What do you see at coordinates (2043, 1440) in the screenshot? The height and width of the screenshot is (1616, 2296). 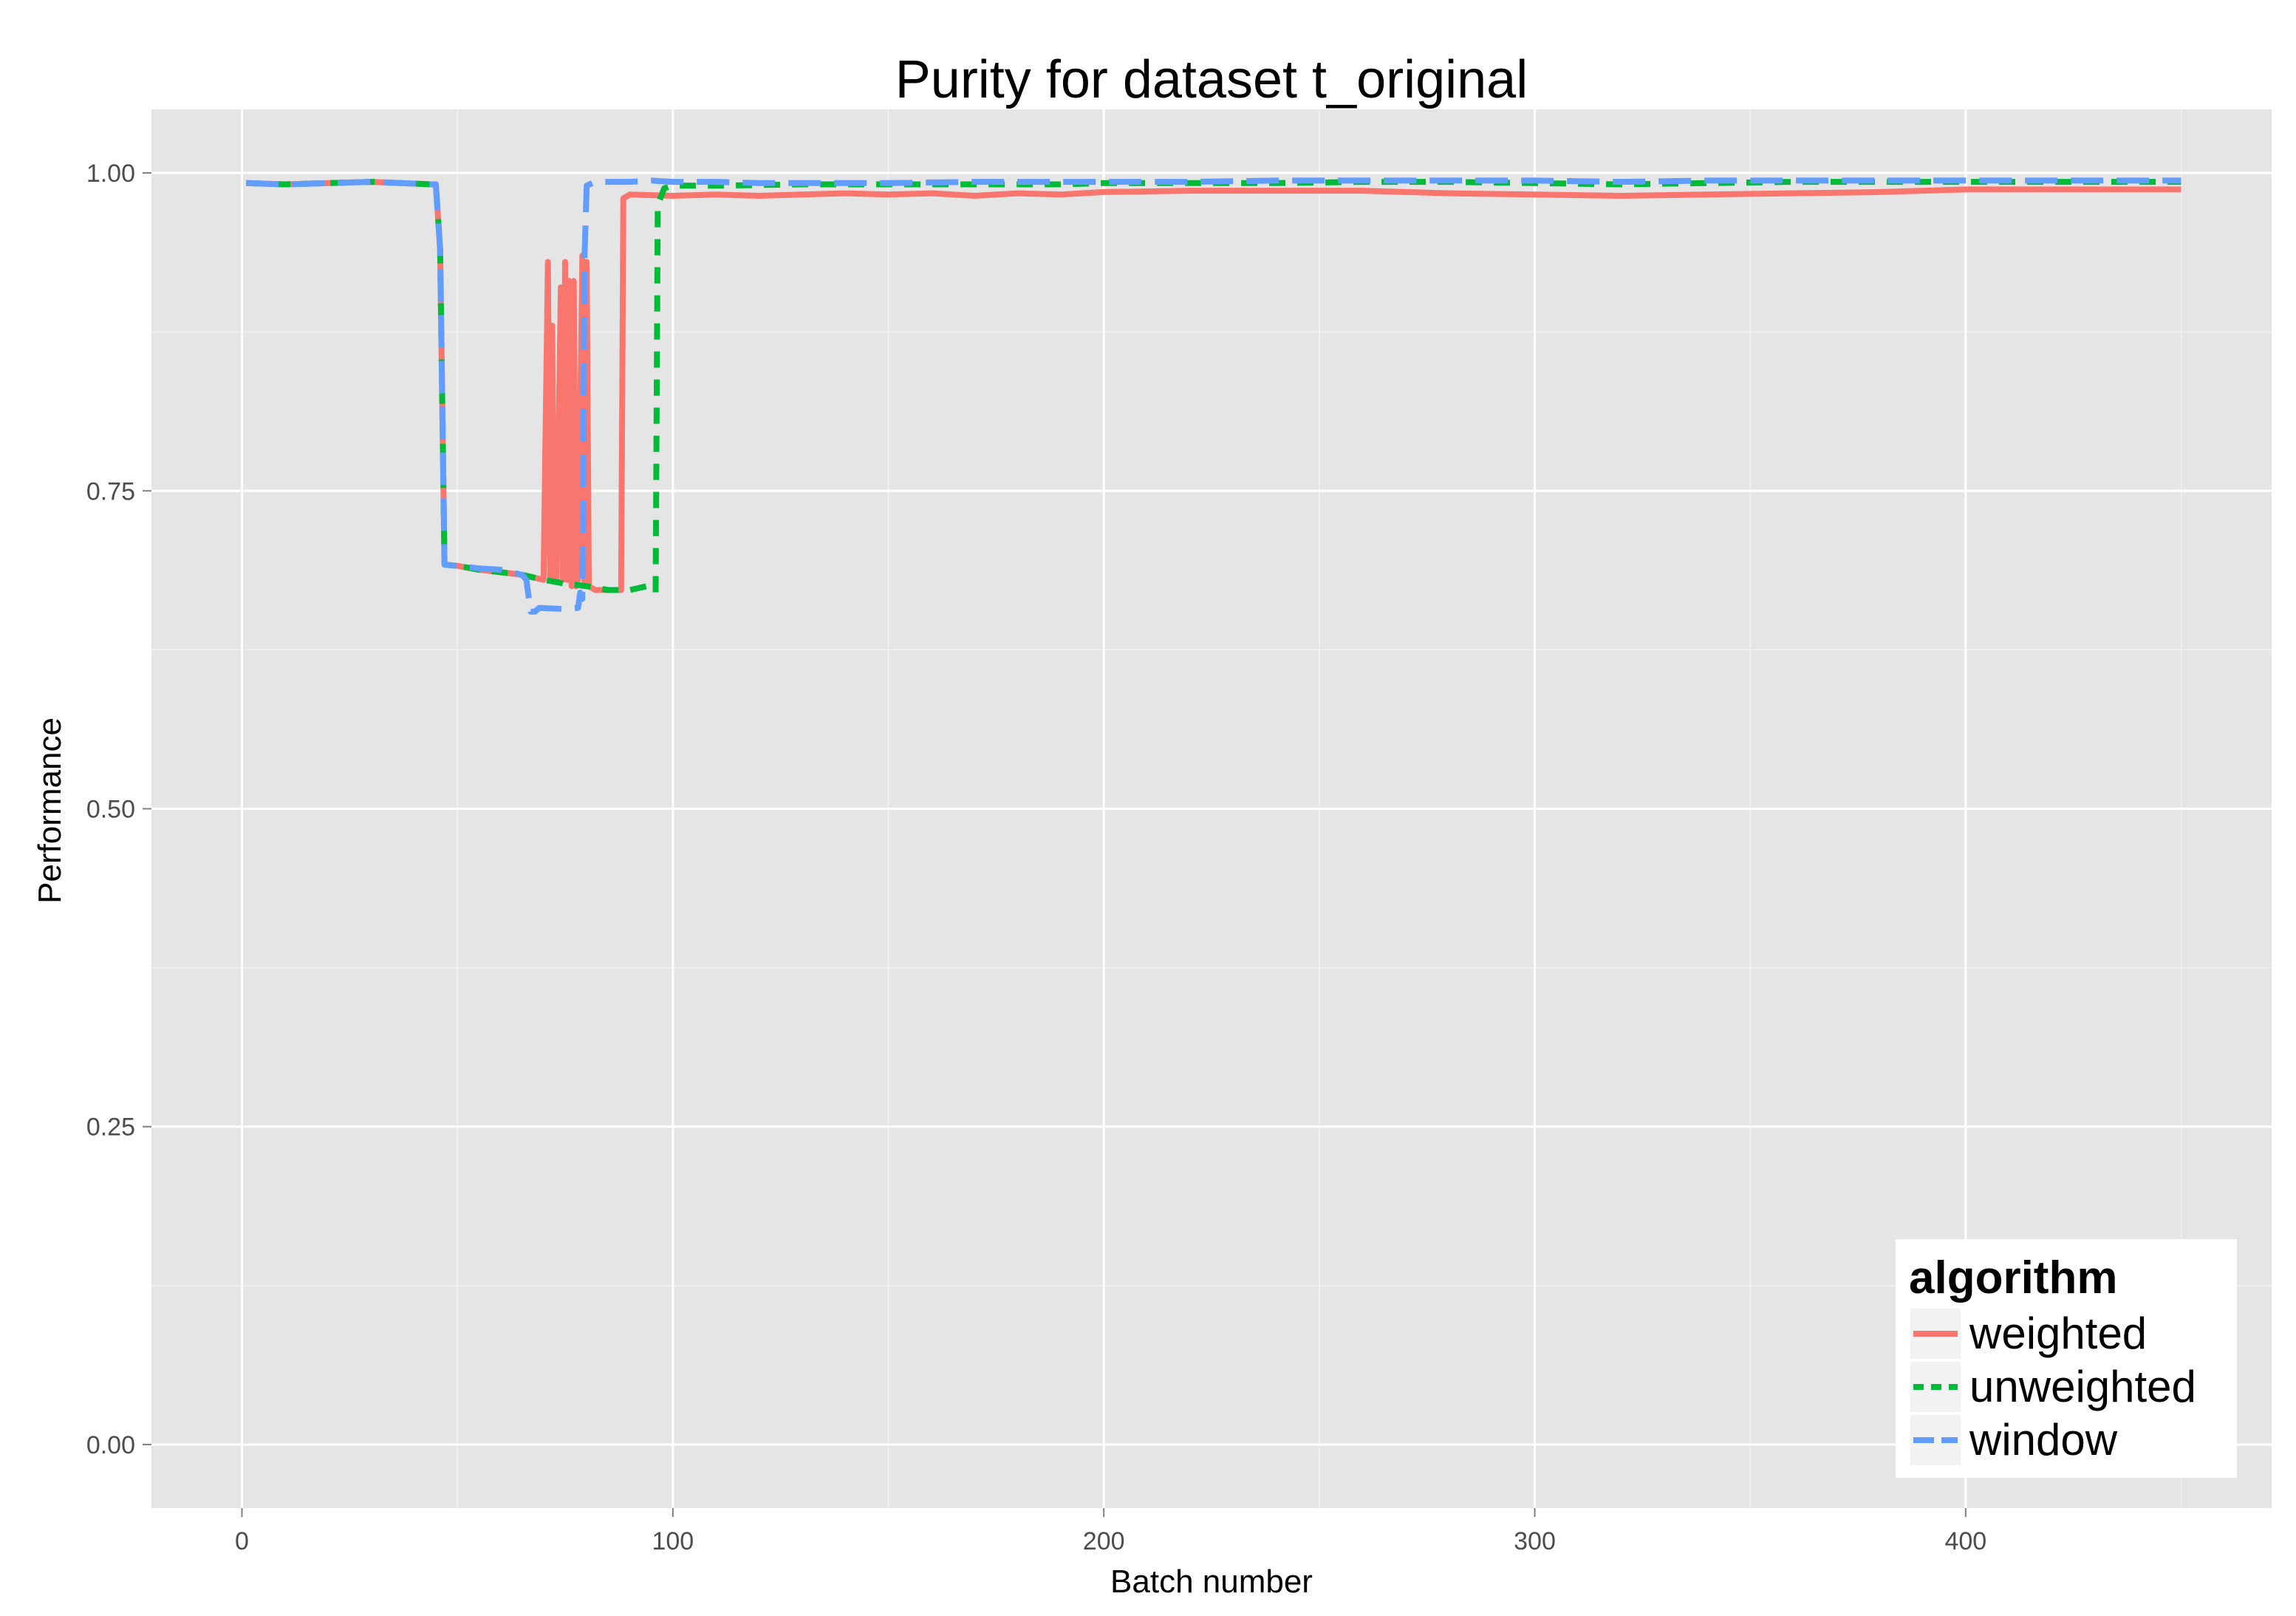 I see `legend-label-window: window` at bounding box center [2043, 1440].